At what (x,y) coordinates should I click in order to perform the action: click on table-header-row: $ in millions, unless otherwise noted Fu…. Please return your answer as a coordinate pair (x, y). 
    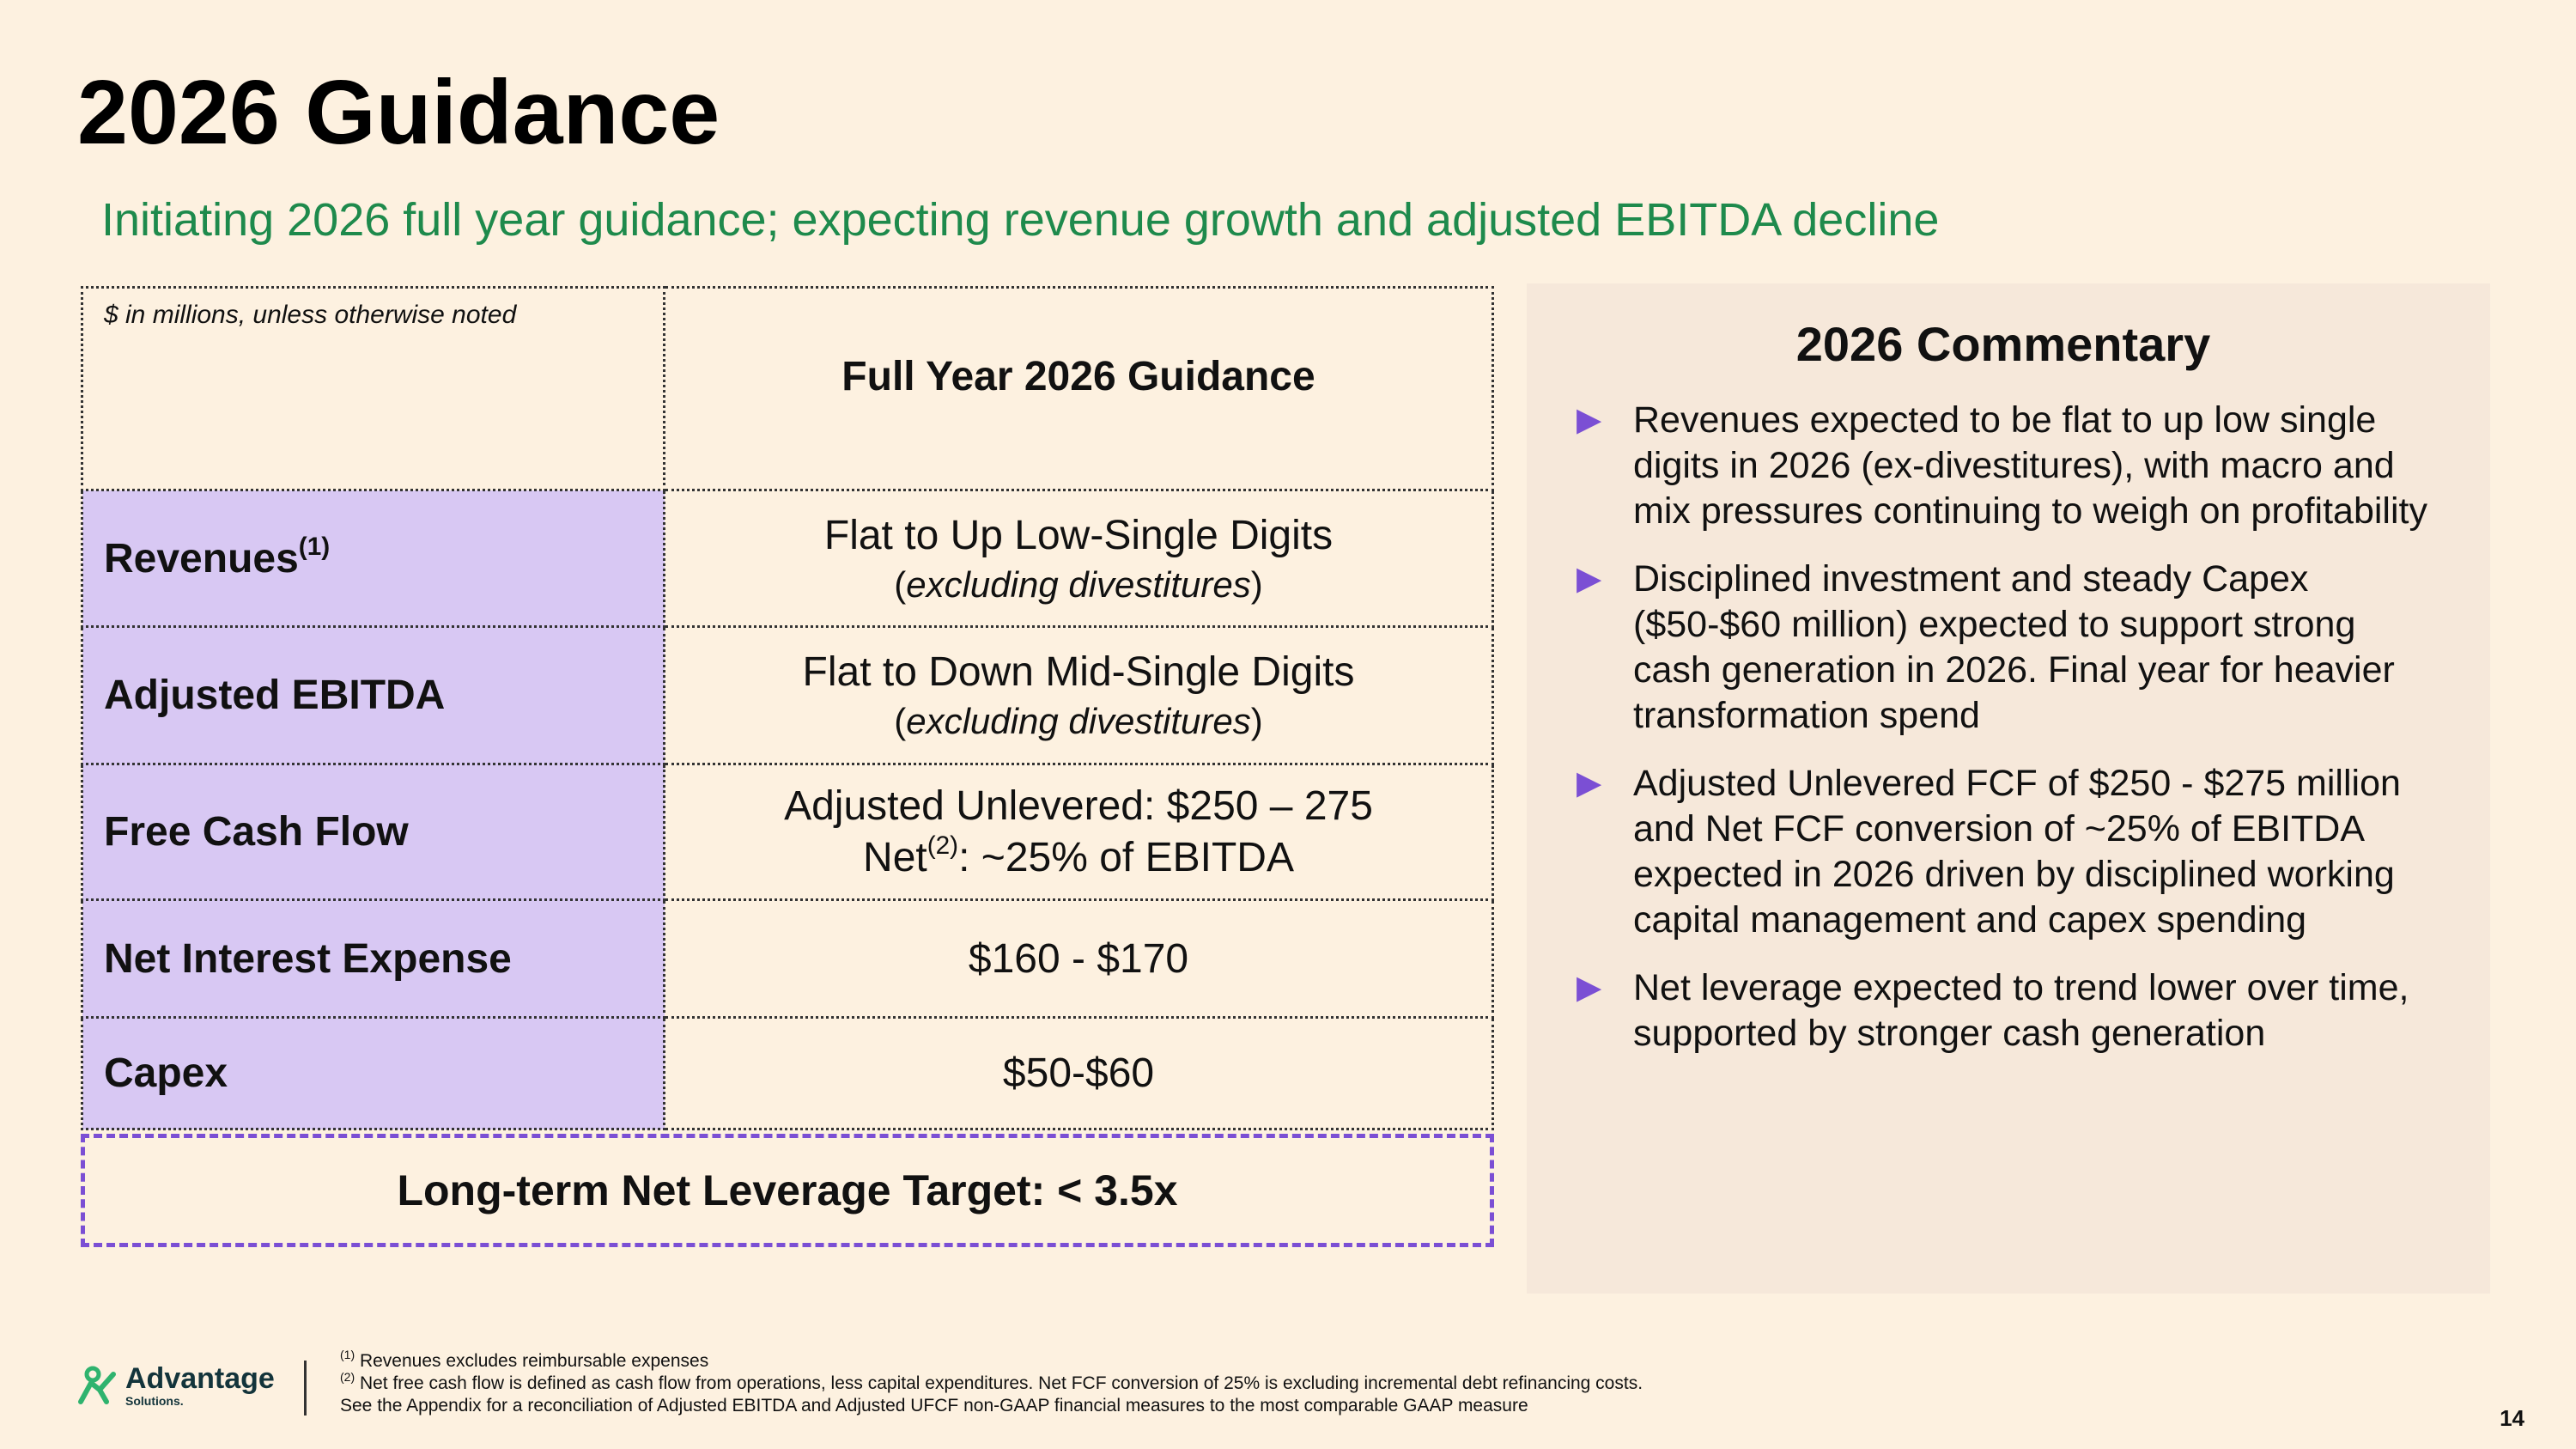
    Looking at the image, I should click on (788, 388).